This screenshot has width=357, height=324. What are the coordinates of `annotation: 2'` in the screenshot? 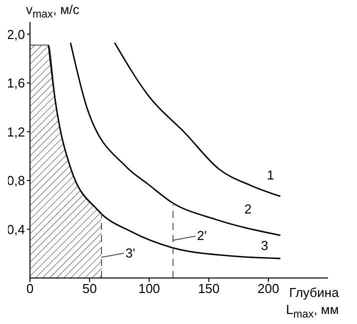 It's located at (202, 236).